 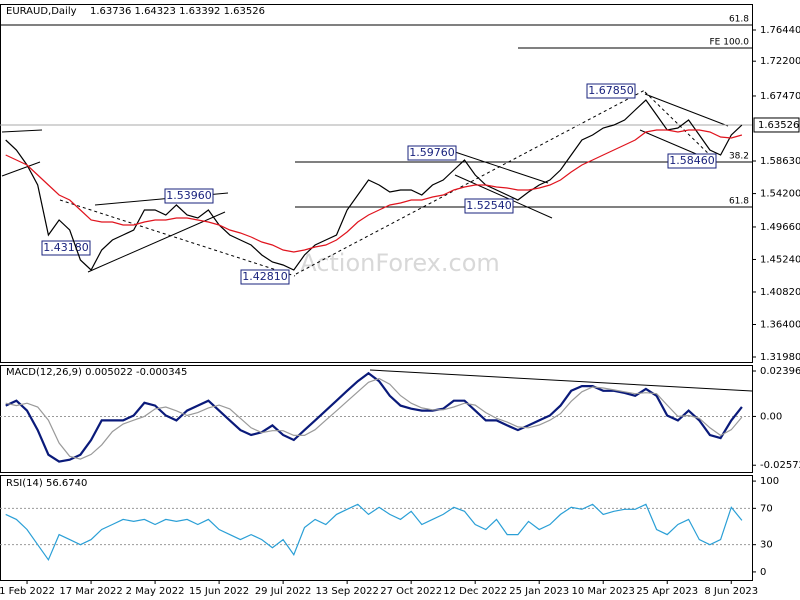 What do you see at coordinates (780, 465) in the screenshot?
I see `y-tick-label: -0.025726` at bounding box center [780, 465].